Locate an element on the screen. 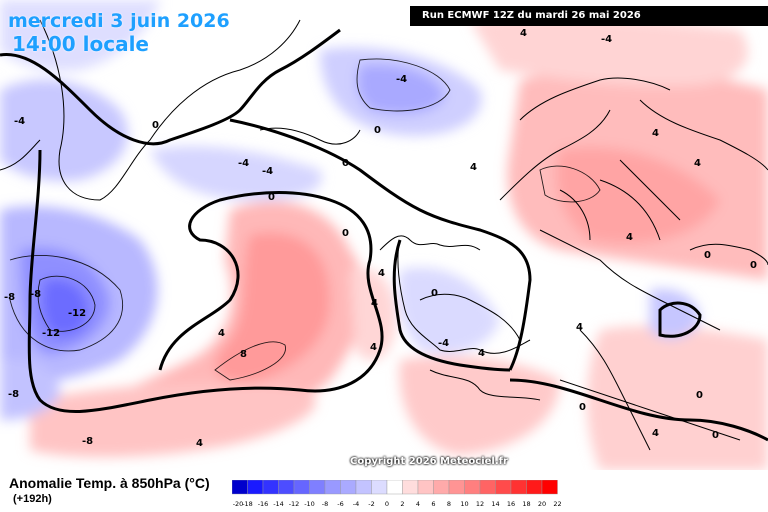  color-scale-tick-label: -2 is located at coordinates (371, 504).